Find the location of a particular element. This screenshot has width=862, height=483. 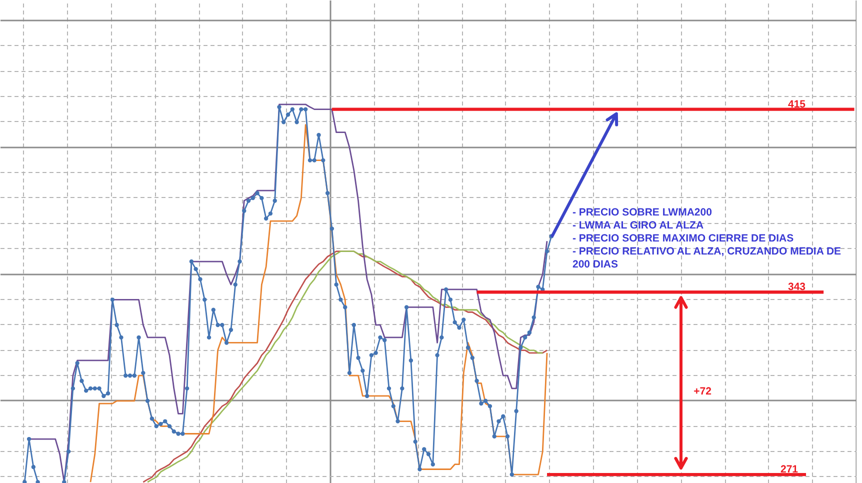

annotation: - LWMA AL GIRO AL ALZA is located at coordinates (638, 226).